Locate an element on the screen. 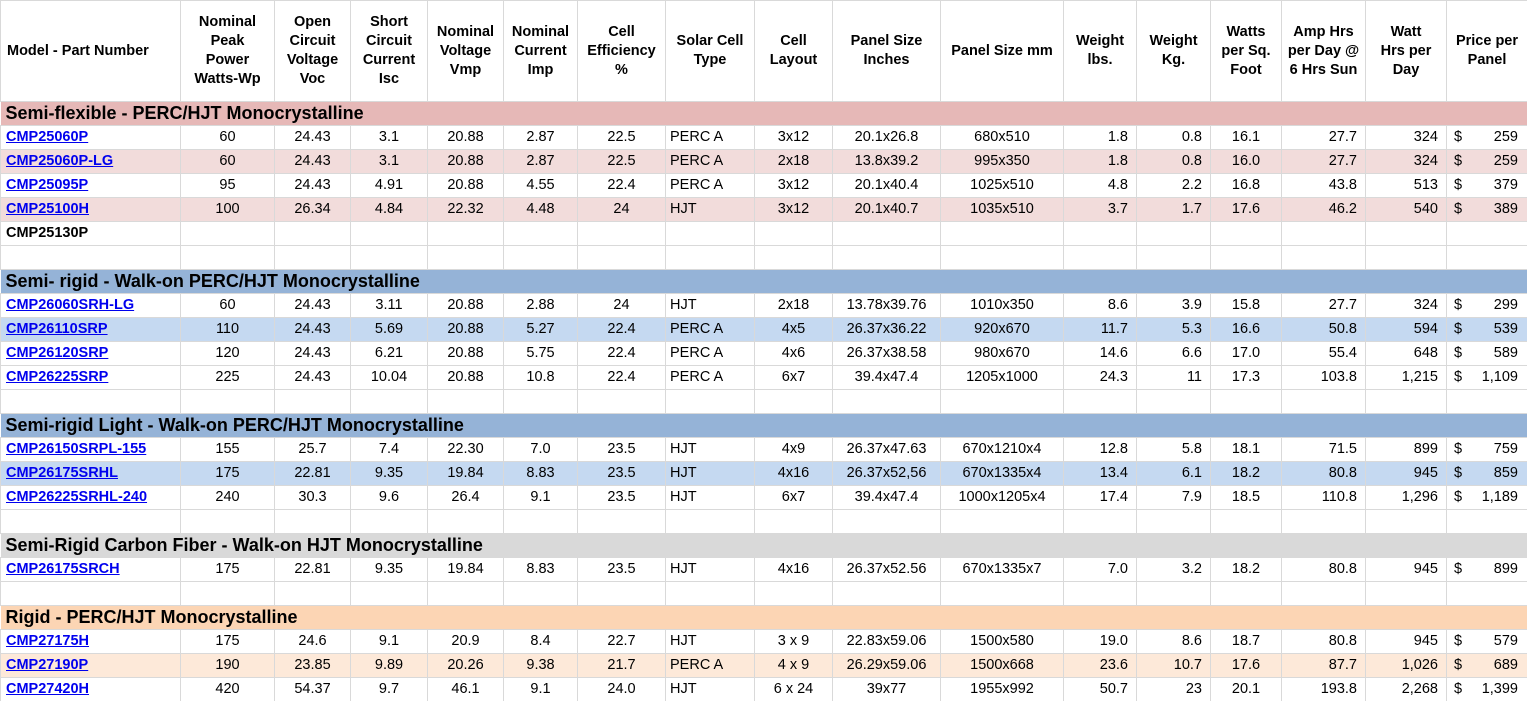  model-link: CMP27190P is located at coordinates (47, 665).